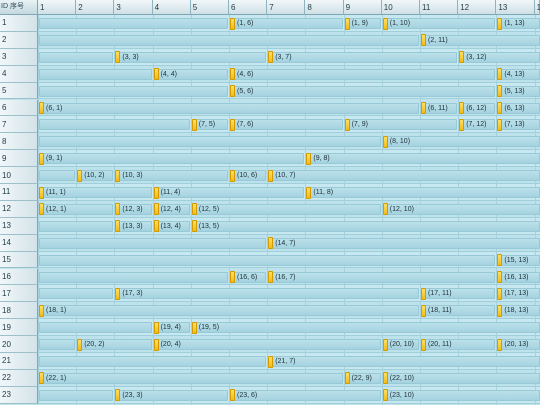 This screenshot has width=540, height=405. Describe the element at coordinates (19, 142) in the screenshot. I see `row-header: 8` at that location.